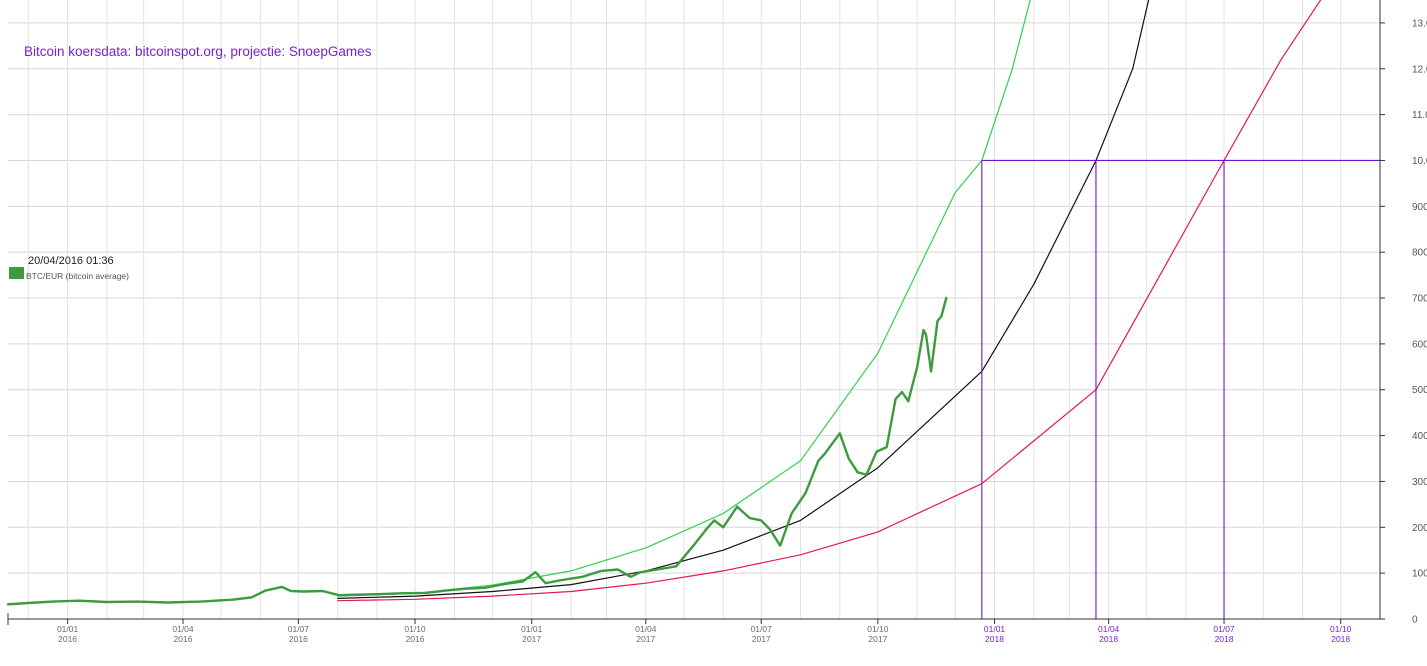 The height and width of the screenshot is (666, 1427). What do you see at coordinates (1341, 629) in the screenshot?
I see `x-tick-label-11-line1: 01/10` at bounding box center [1341, 629].